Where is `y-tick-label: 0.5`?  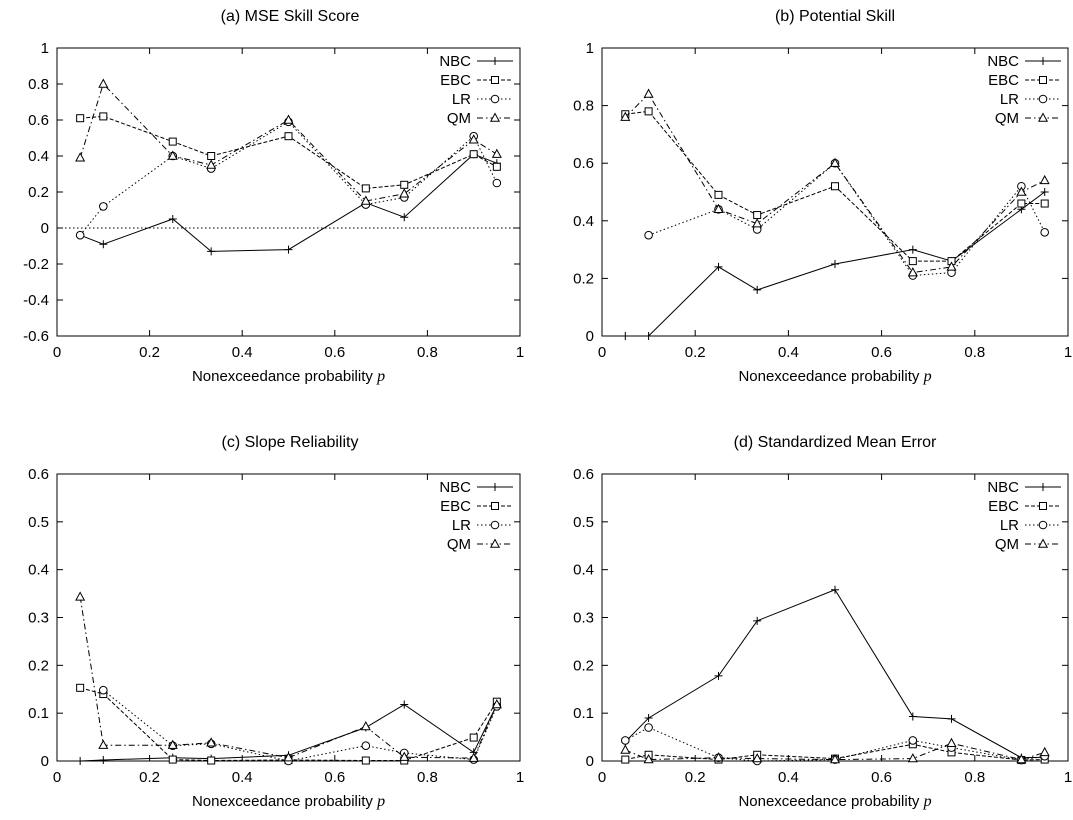 y-tick-label: 0.5 is located at coordinates (583, 522).